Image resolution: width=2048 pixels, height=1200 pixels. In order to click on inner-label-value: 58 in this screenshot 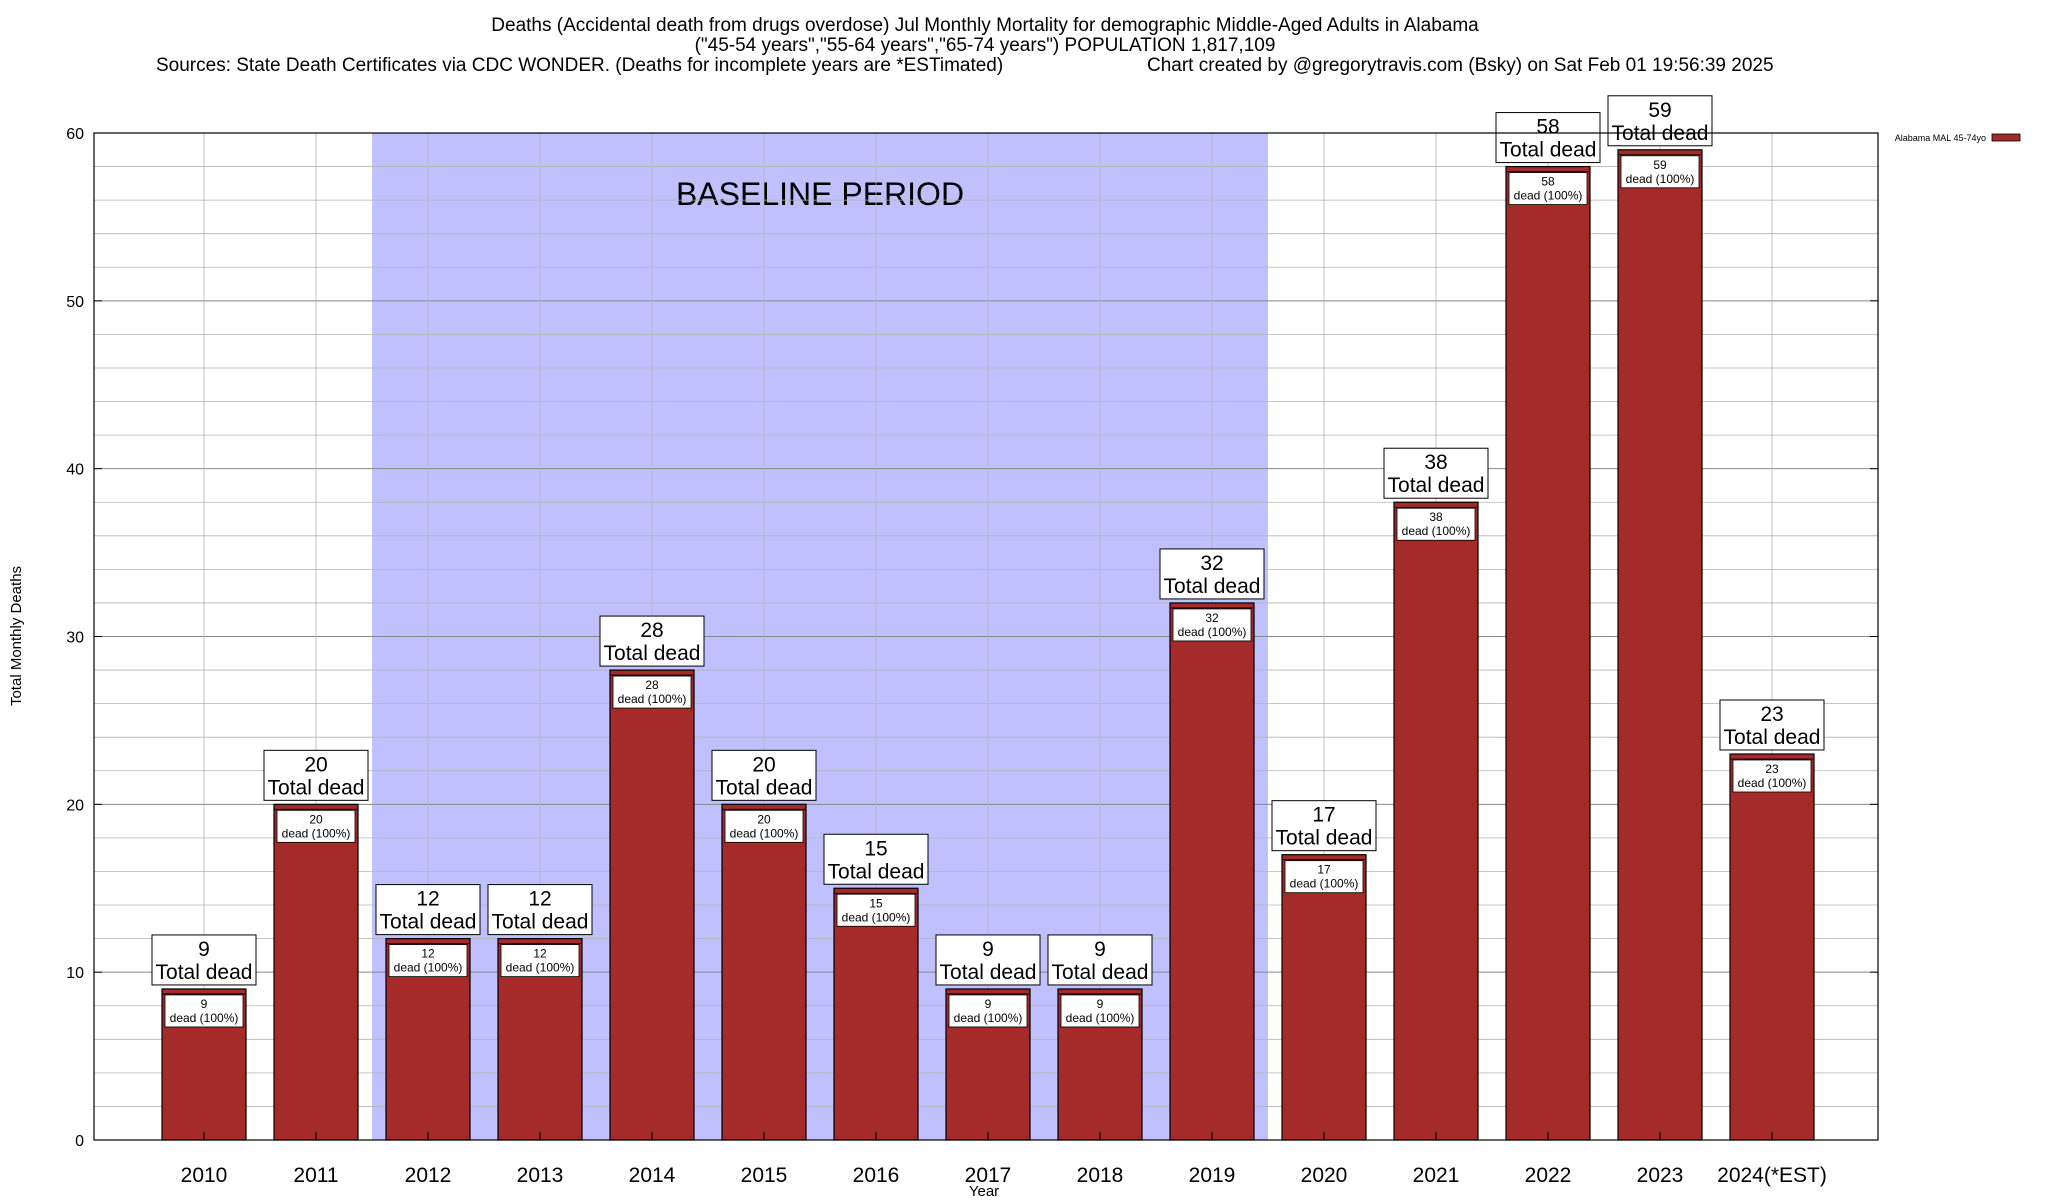, I will do `click(1548, 182)`.